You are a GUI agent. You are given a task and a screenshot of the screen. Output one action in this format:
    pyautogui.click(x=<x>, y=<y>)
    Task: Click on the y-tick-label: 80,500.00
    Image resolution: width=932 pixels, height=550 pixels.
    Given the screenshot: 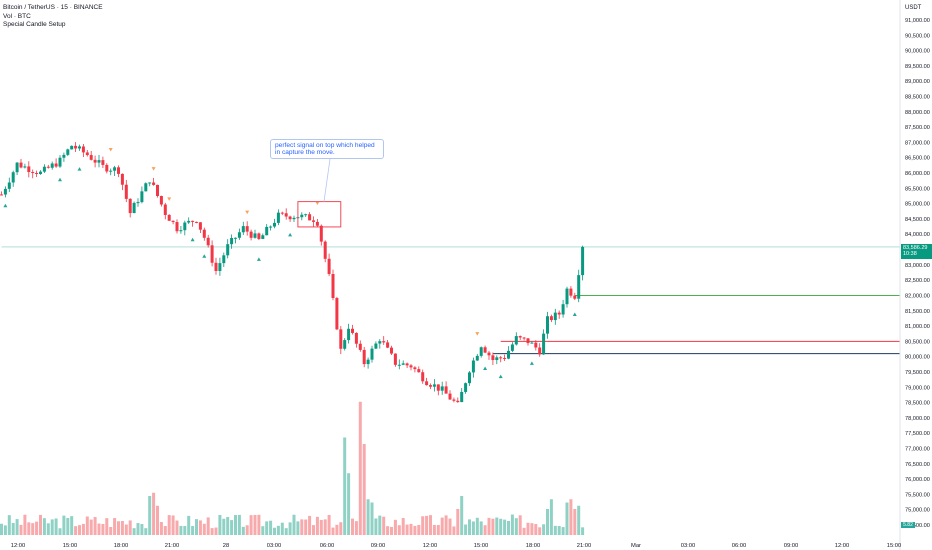 What is the action you would take?
    pyautogui.click(x=917, y=342)
    